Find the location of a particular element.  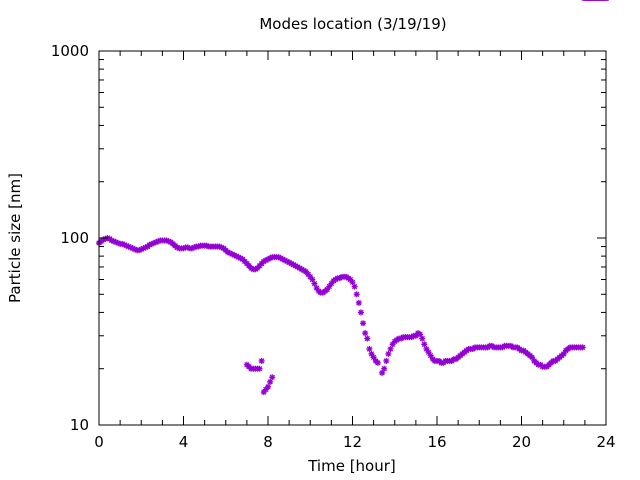

x-tick-label: 4 is located at coordinates (184, 442).